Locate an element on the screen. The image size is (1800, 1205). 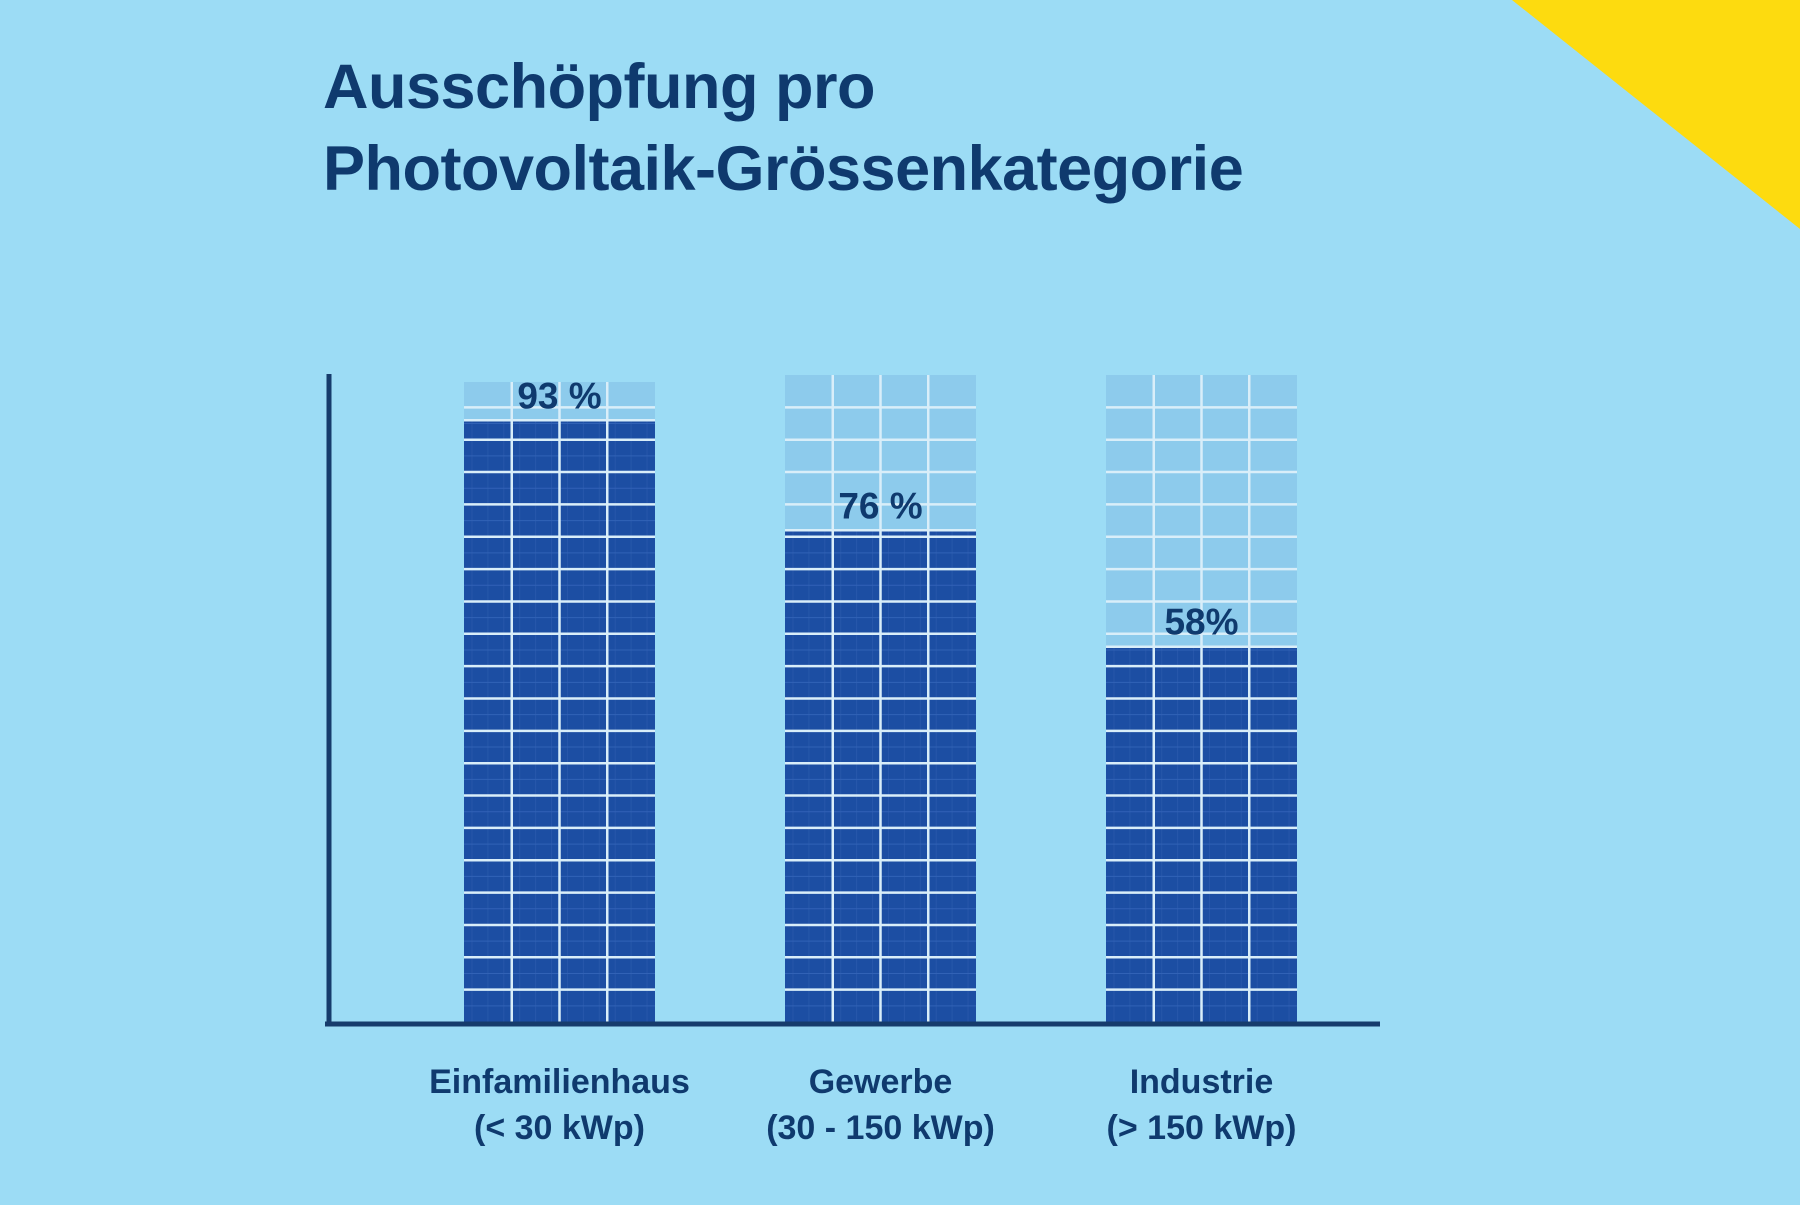
chart-title-line-1: Ausschöpfung pro is located at coordinates (599, 87).